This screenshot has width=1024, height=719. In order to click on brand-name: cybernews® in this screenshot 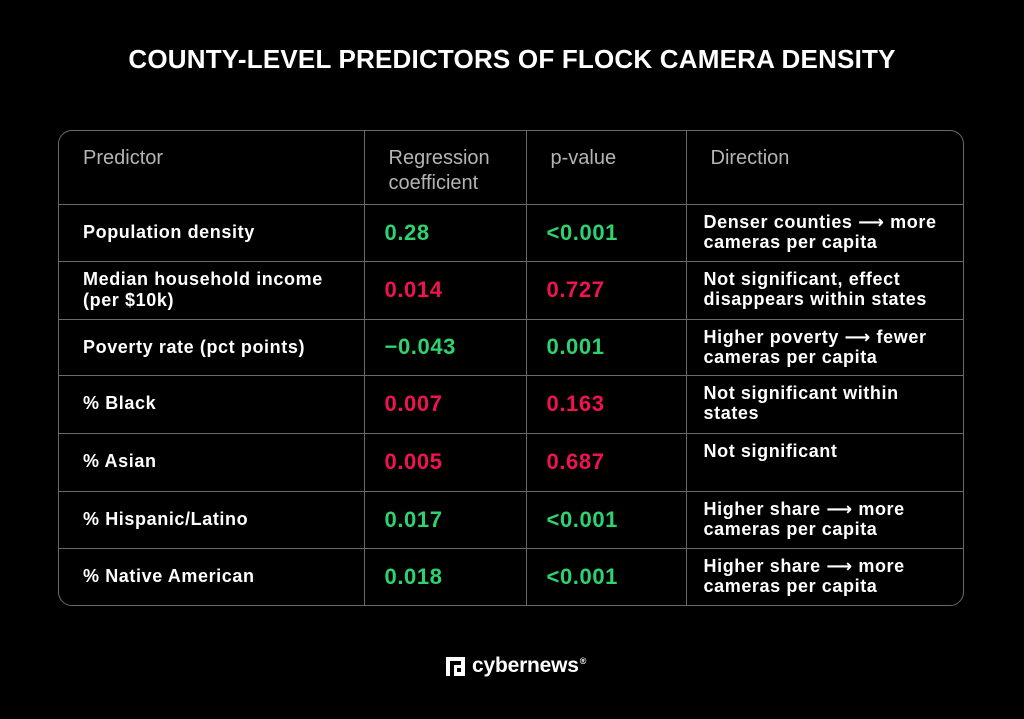, I will do `click(529, 665)`.